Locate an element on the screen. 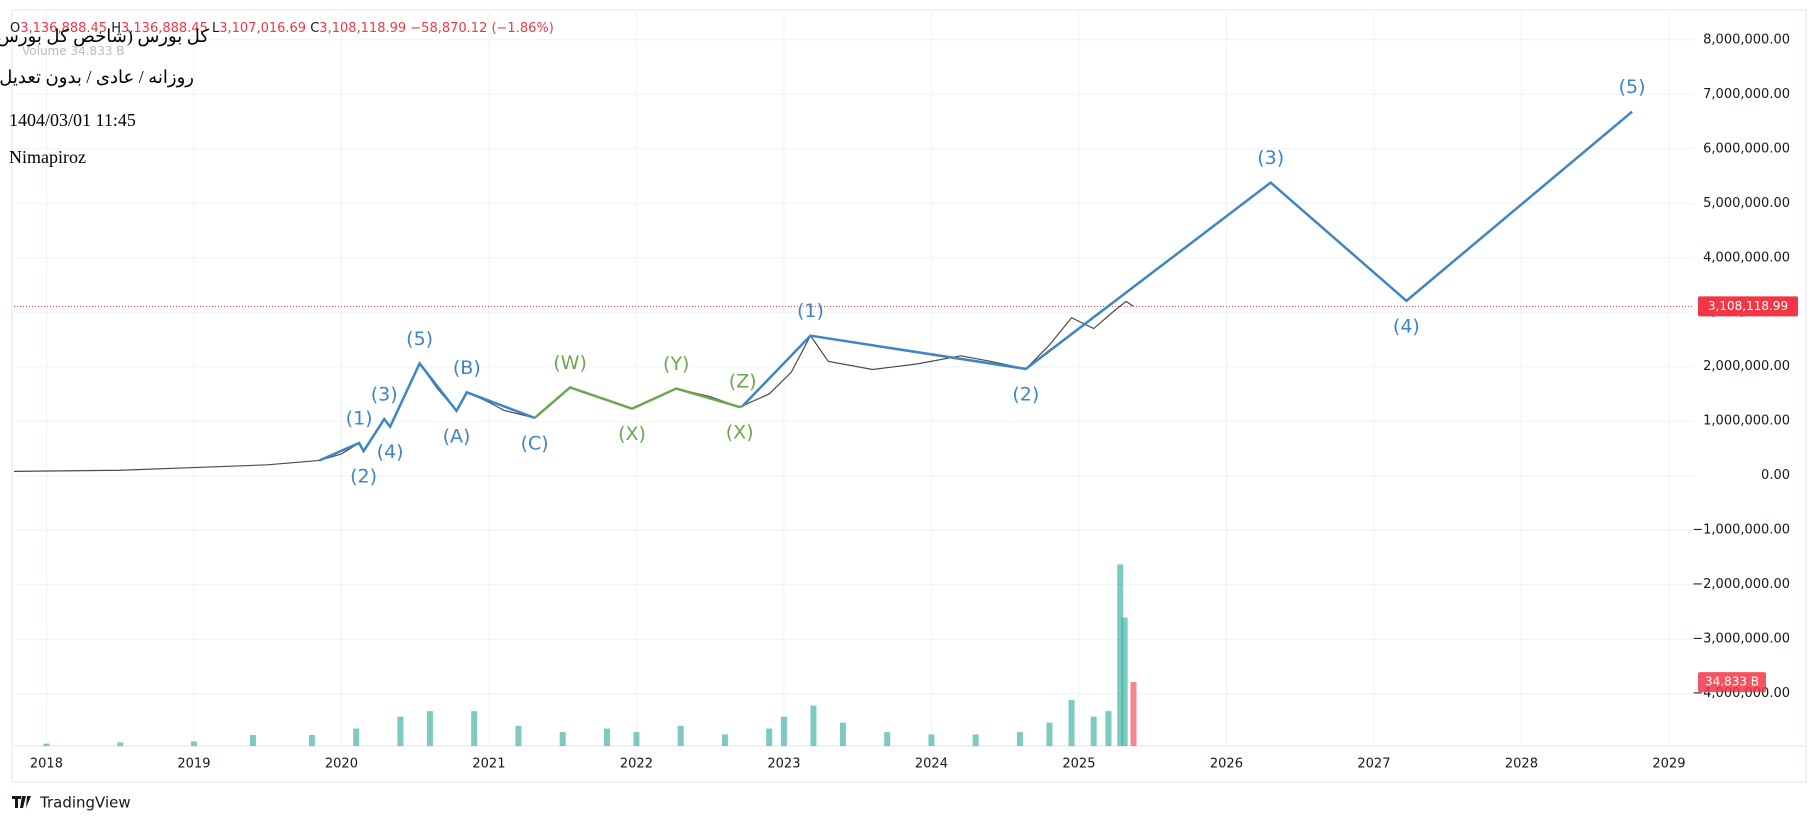  wave-label: (W) is located at coordinates (570, 363).